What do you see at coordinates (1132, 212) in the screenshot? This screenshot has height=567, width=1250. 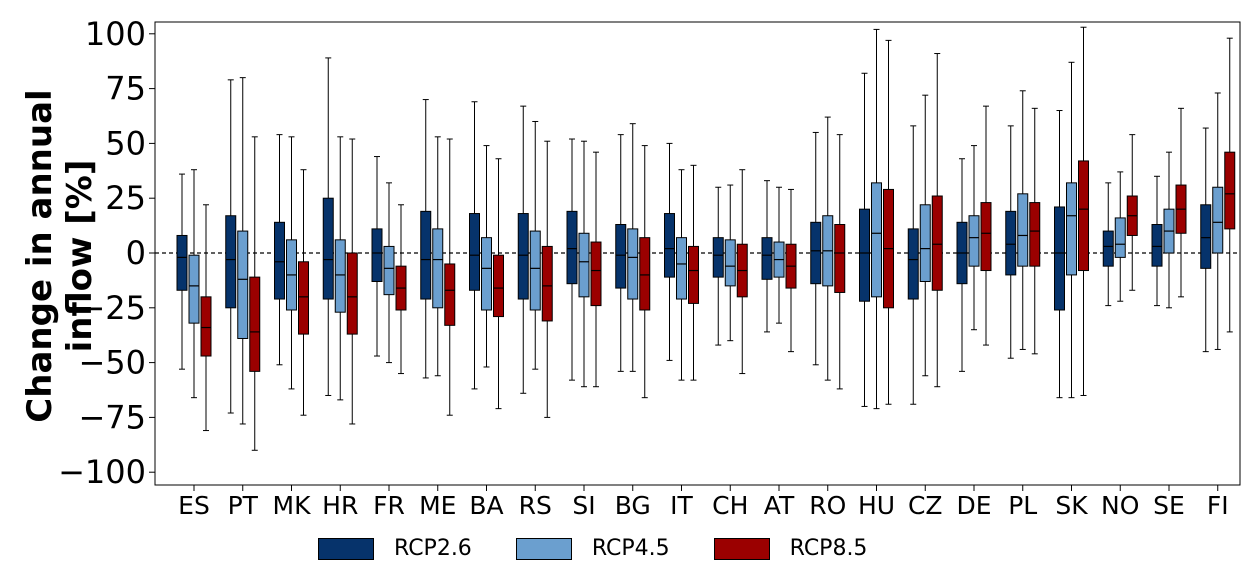 I see `box-rcp85-no` at bounding box center [1132, 212].